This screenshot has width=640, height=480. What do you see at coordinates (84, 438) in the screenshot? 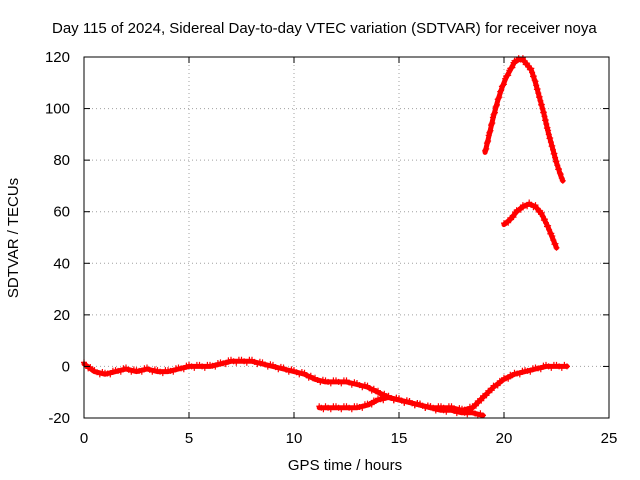
I see `x-tick-label: 0` at bounding box center [84, 438].